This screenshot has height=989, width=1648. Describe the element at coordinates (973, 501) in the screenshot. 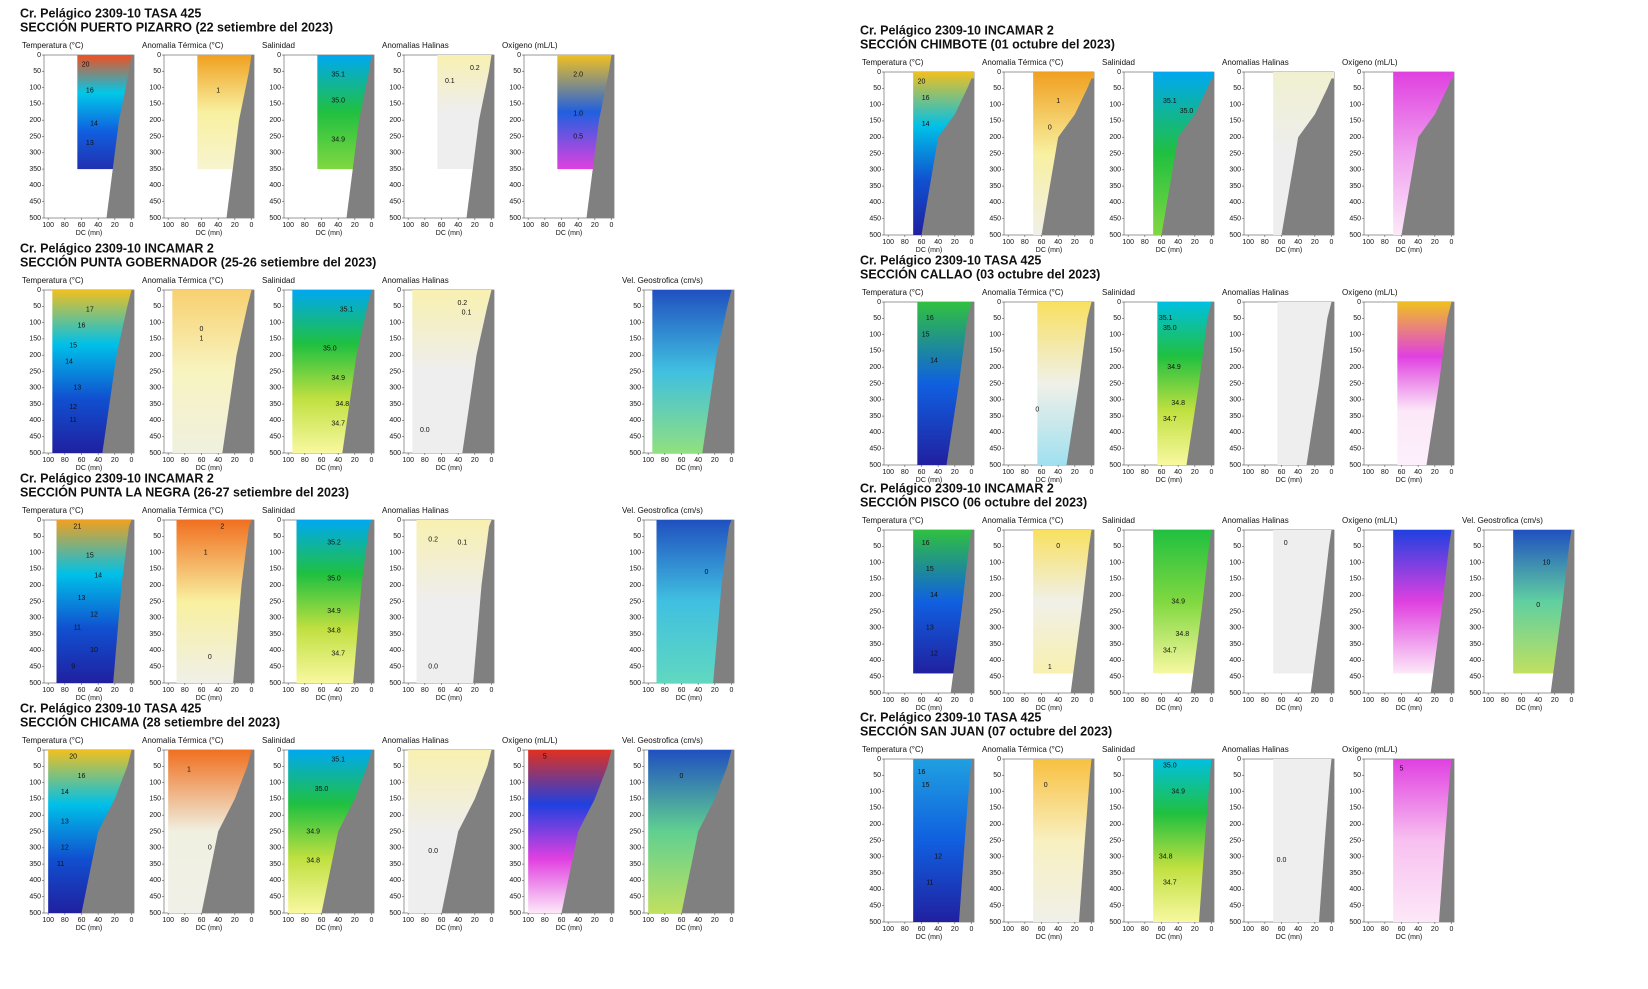

I see `section-title: SECCIÓN PISCO (06 octubre del 2023)` at that location.